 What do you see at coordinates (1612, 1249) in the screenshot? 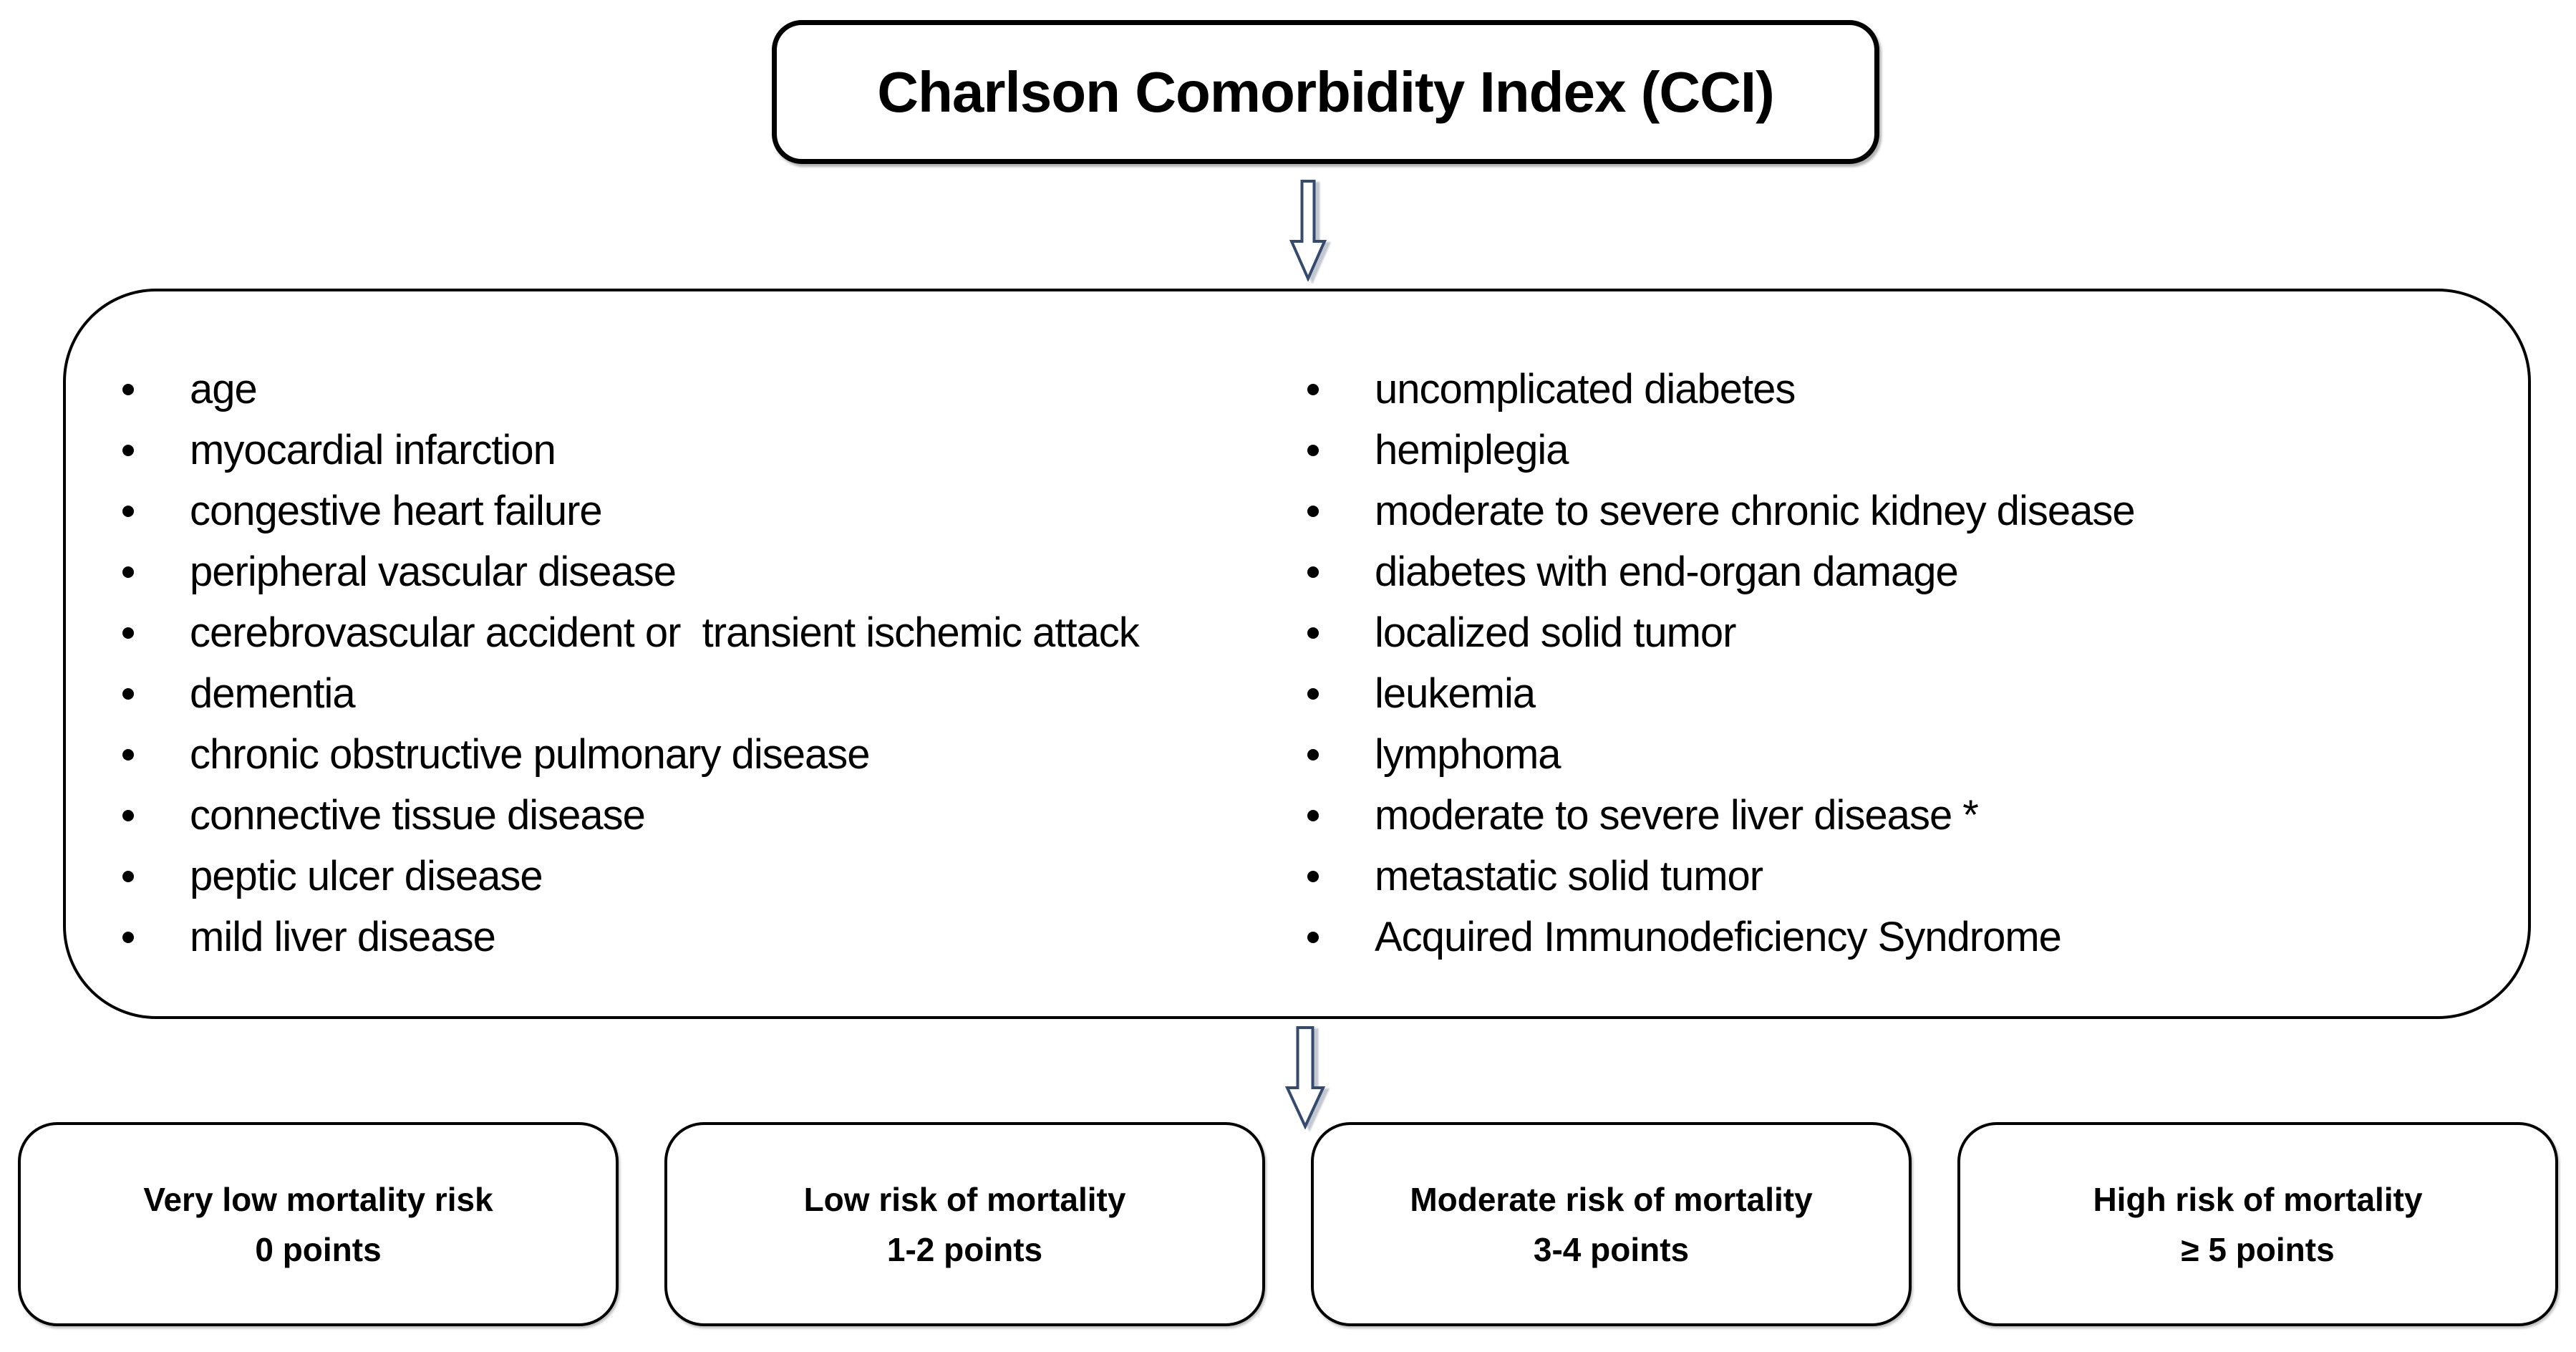
I see `risk-points: 3-4 points` at bounding box center [1612, 1249].